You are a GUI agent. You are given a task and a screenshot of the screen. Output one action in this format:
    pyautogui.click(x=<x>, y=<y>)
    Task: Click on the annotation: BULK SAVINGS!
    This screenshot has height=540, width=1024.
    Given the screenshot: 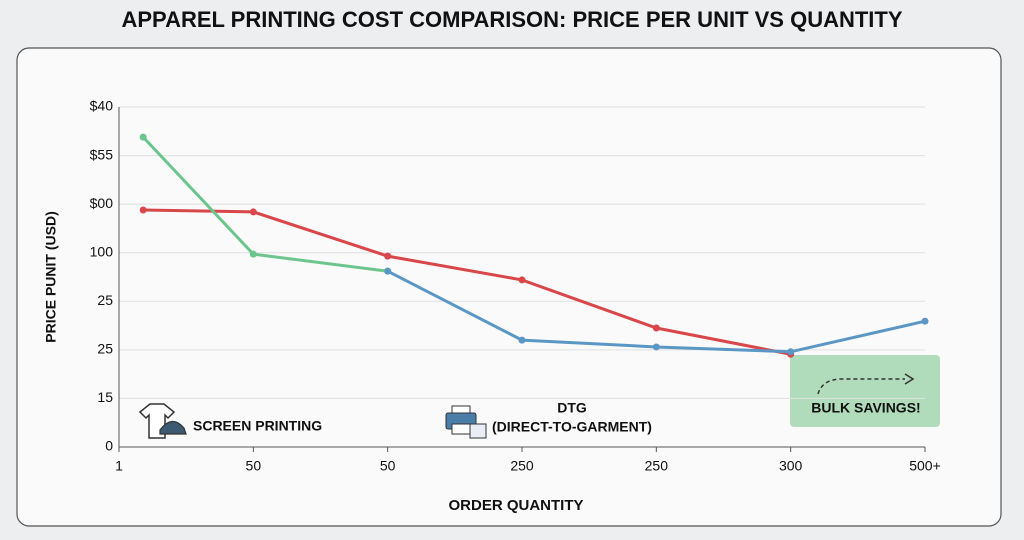 What is the action you would take?
    pyautogui.click(x=865, y=408)
    